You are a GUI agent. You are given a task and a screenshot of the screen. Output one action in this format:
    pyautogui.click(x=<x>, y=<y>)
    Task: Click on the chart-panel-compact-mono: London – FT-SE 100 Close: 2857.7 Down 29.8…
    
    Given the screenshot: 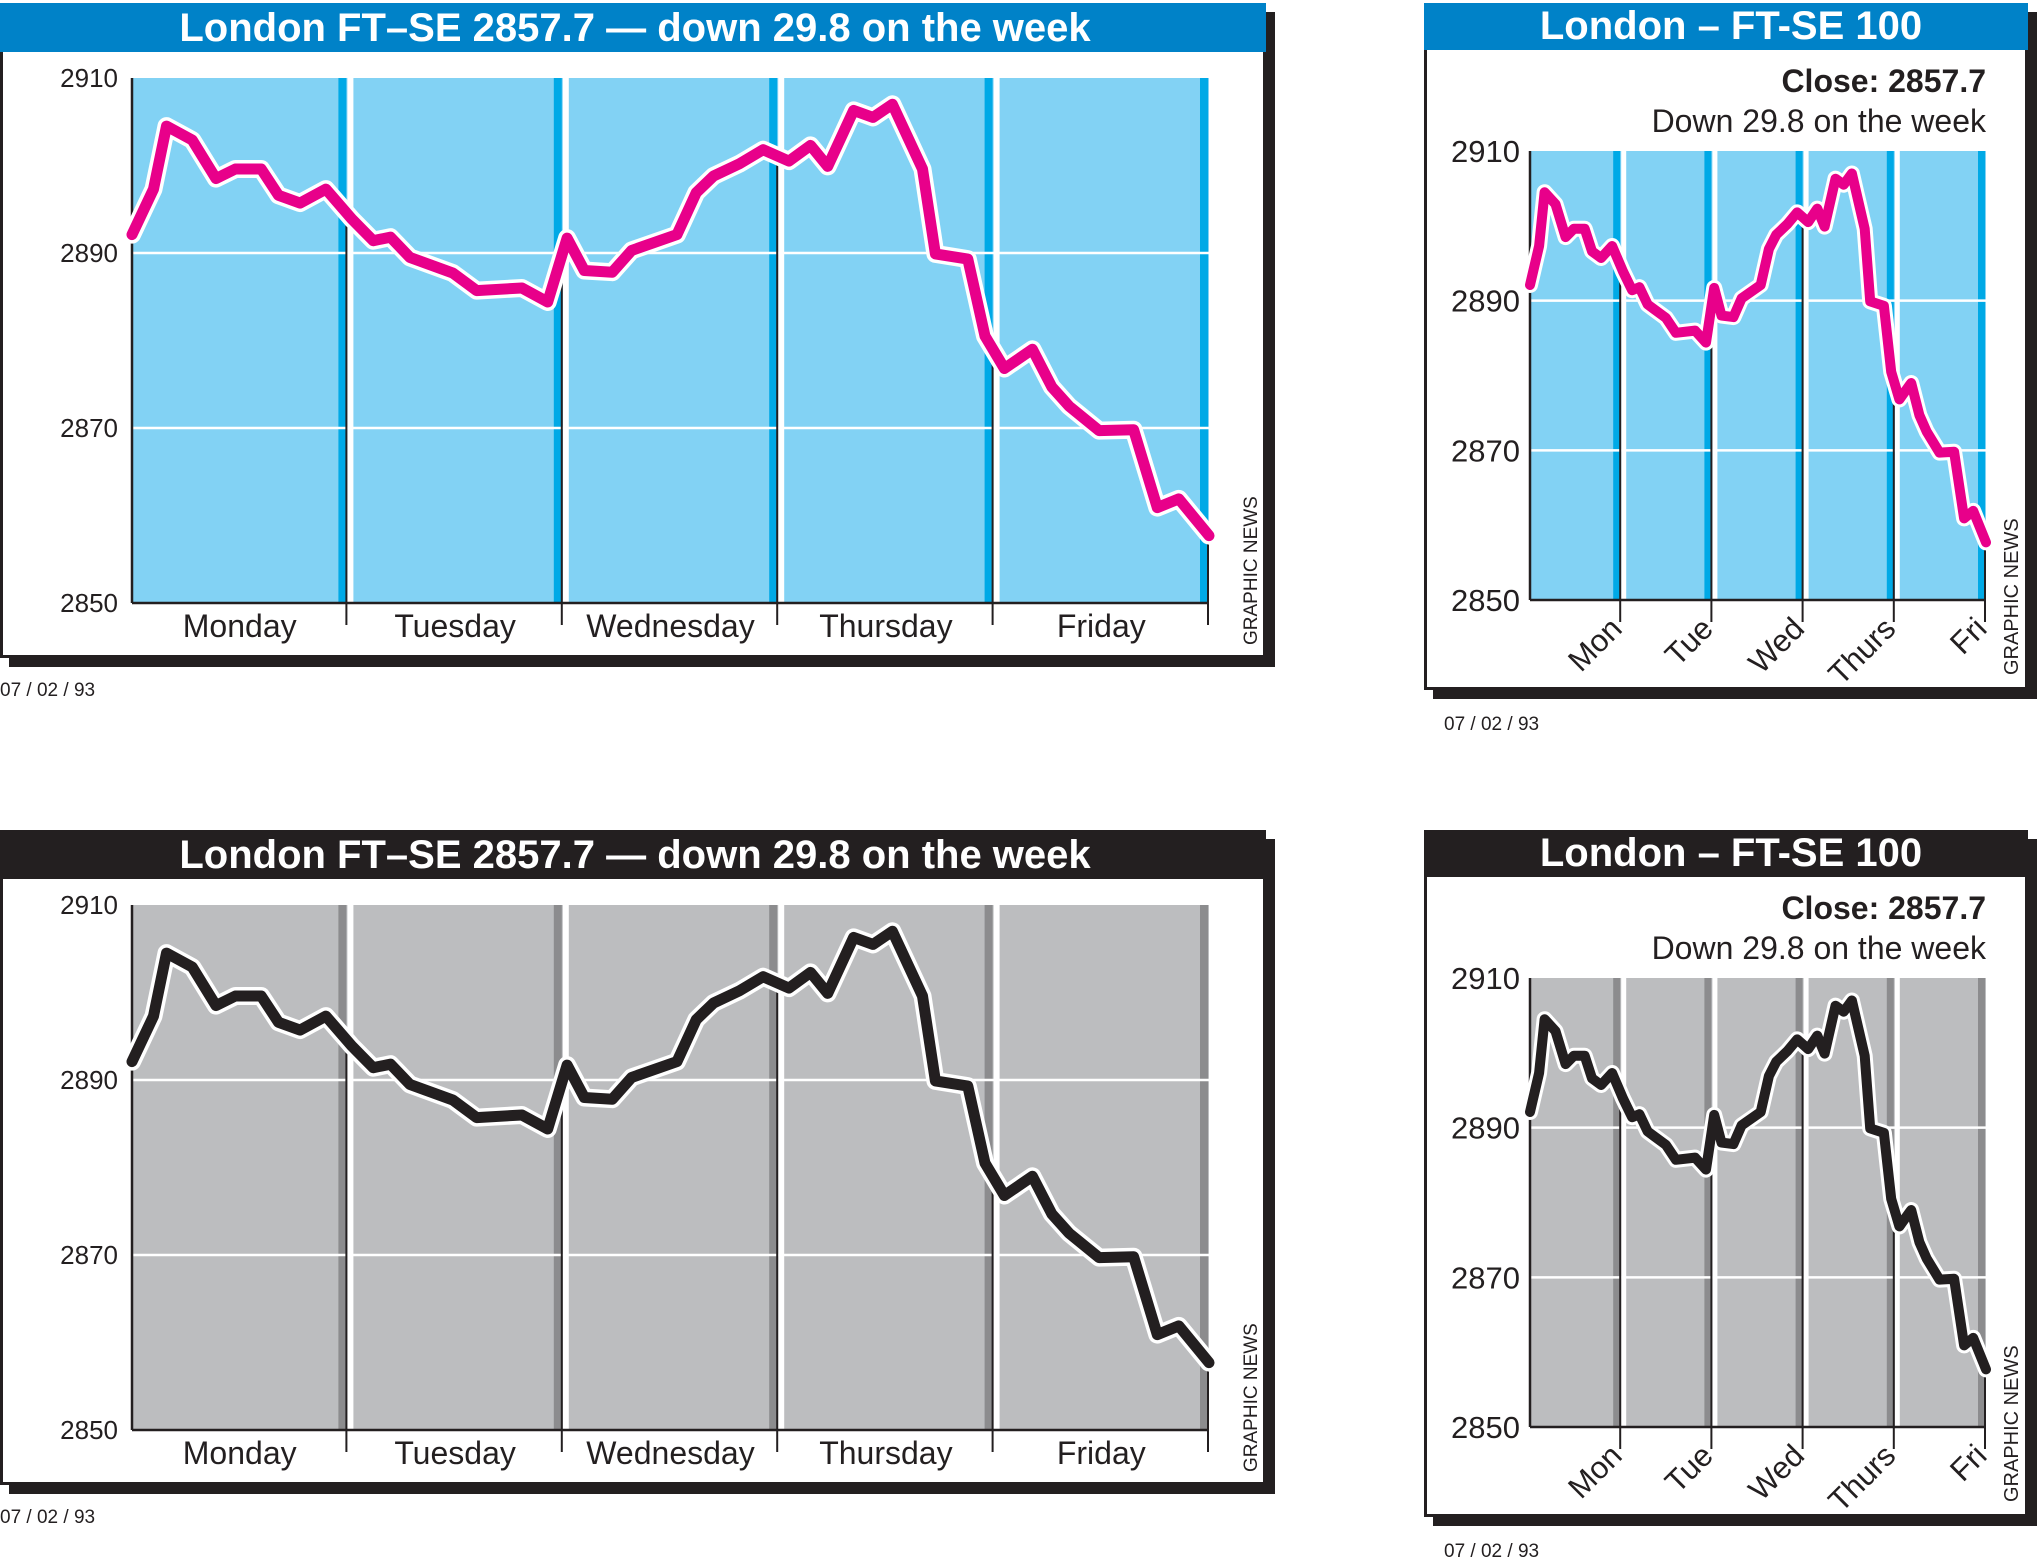 What is the action you would take?
    pyautogui.click(x=1730, y=1196)
    